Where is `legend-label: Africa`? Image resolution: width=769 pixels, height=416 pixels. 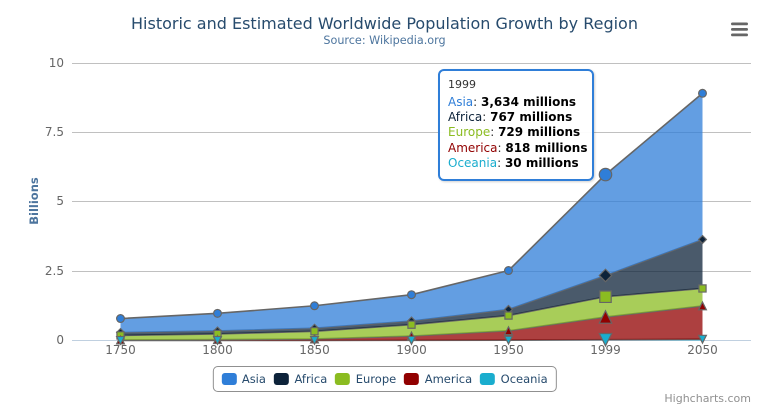
legend-label: Africa is located at coordinates (311, 378).